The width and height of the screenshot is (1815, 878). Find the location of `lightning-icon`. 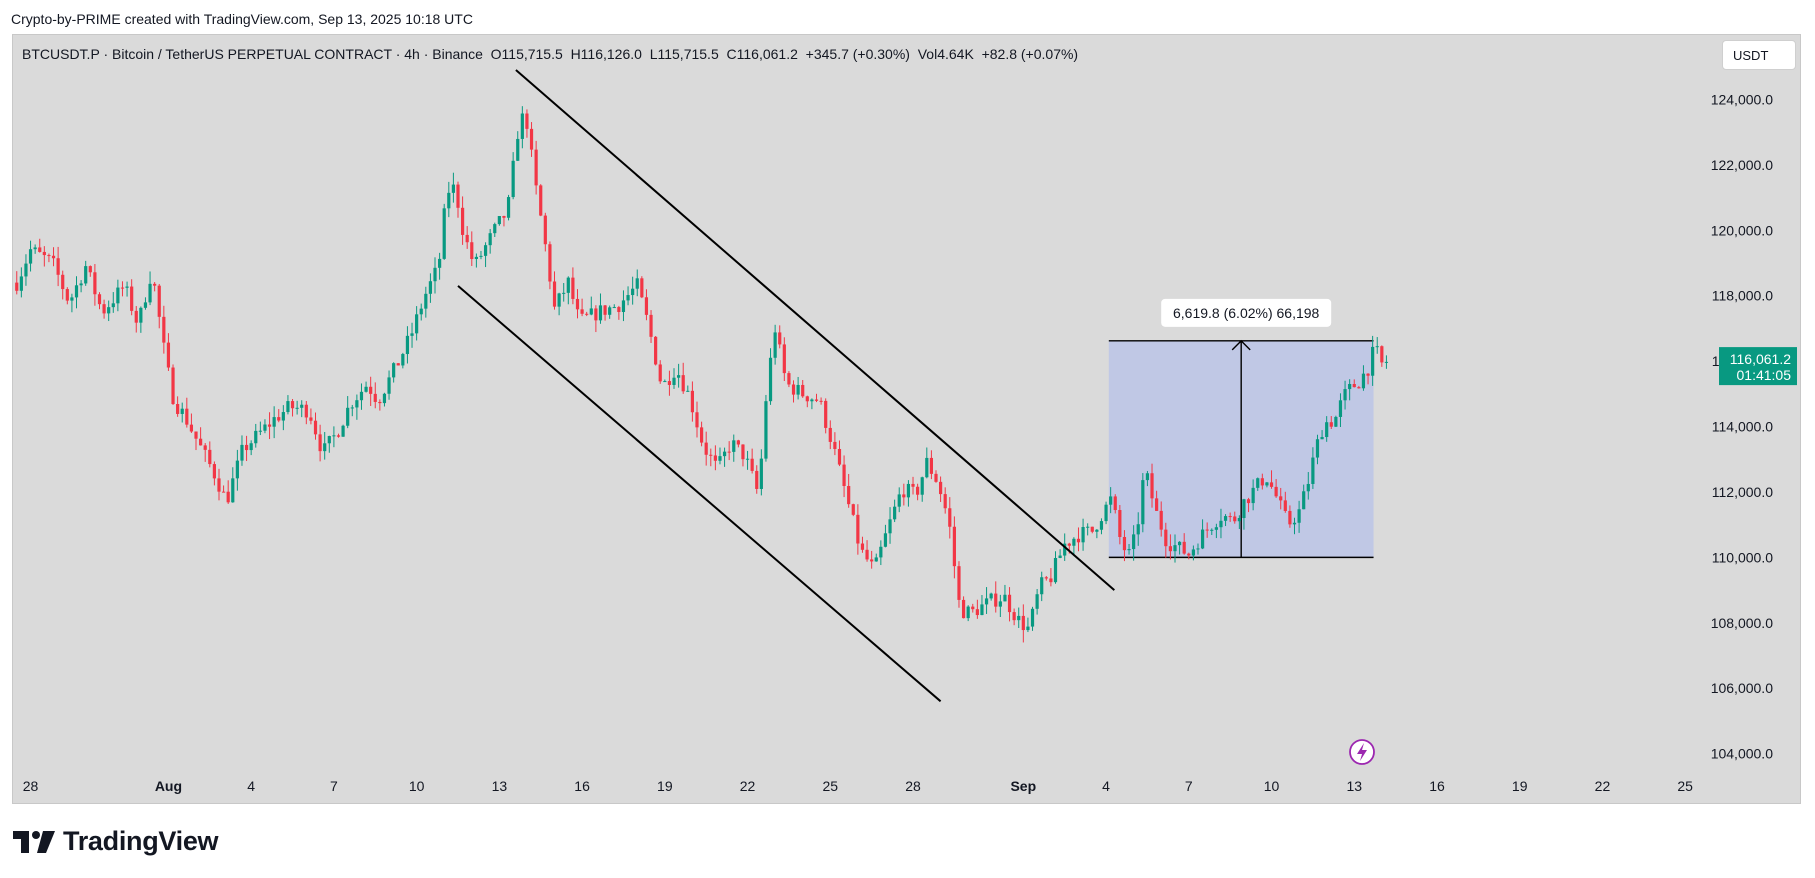

lightning-icon is located at coordinates (1362, 752).